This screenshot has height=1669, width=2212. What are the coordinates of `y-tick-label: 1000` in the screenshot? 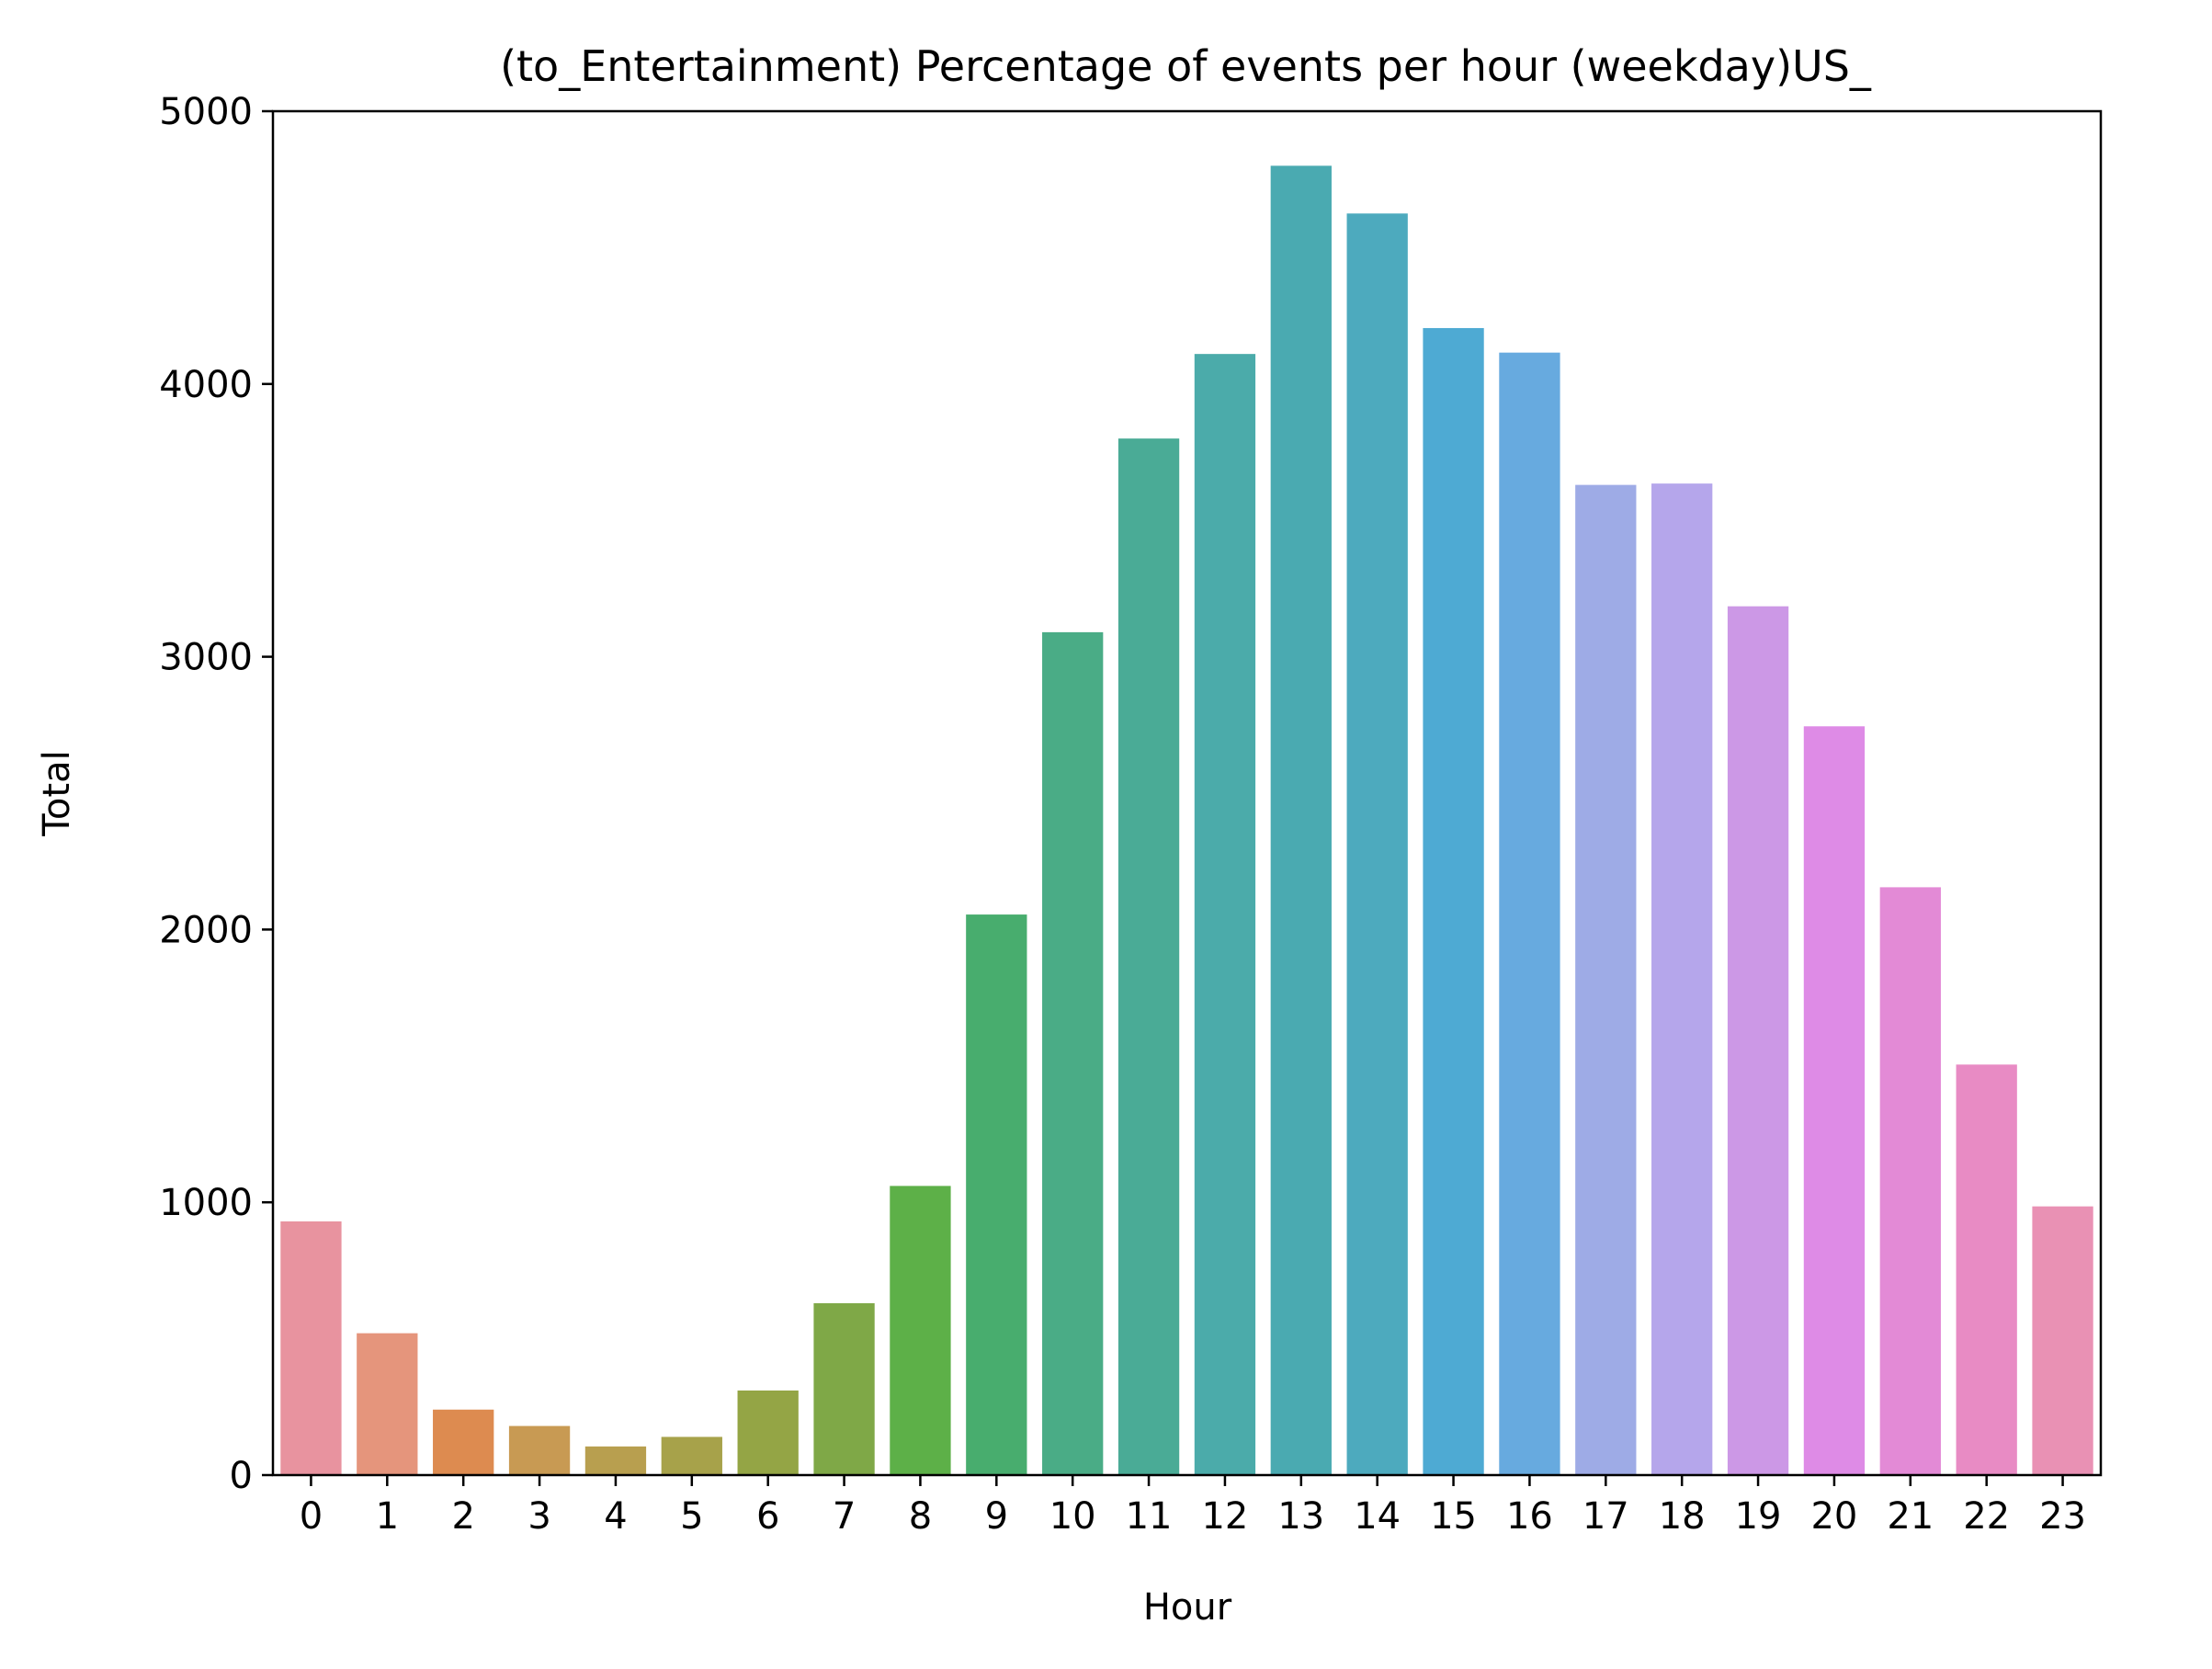 It's located at (206, 1203).